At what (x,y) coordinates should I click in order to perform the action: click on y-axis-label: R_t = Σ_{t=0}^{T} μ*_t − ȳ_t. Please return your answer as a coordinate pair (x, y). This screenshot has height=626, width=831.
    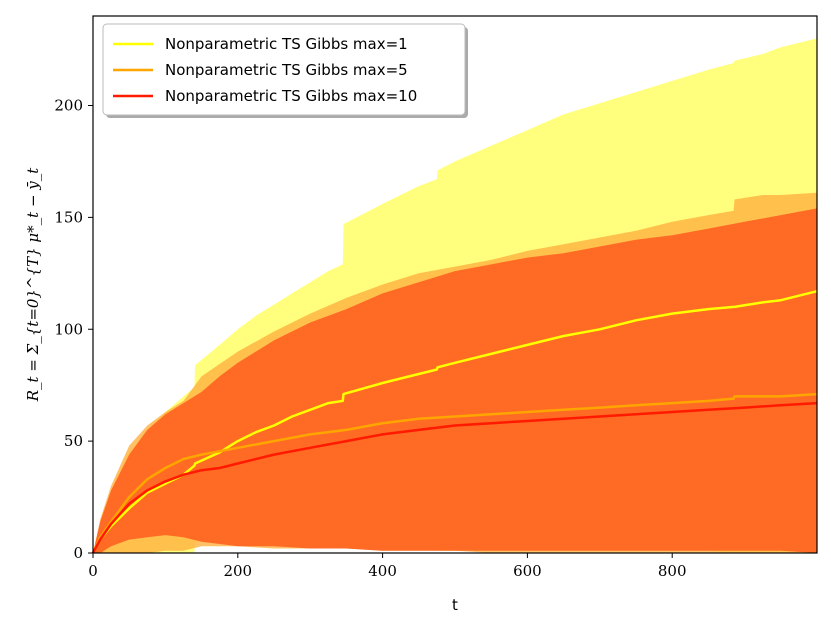
    Looking at the image, I should click on (33, 285).